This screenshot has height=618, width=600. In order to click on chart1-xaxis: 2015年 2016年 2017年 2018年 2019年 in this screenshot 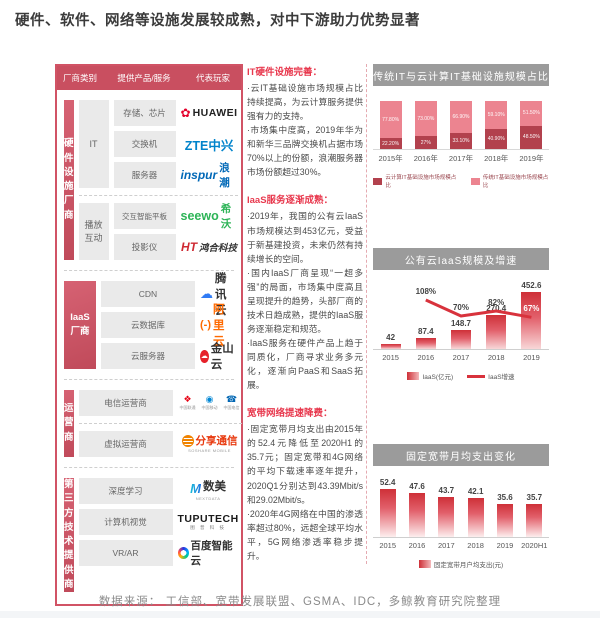, I will do `click(461, 158)`.